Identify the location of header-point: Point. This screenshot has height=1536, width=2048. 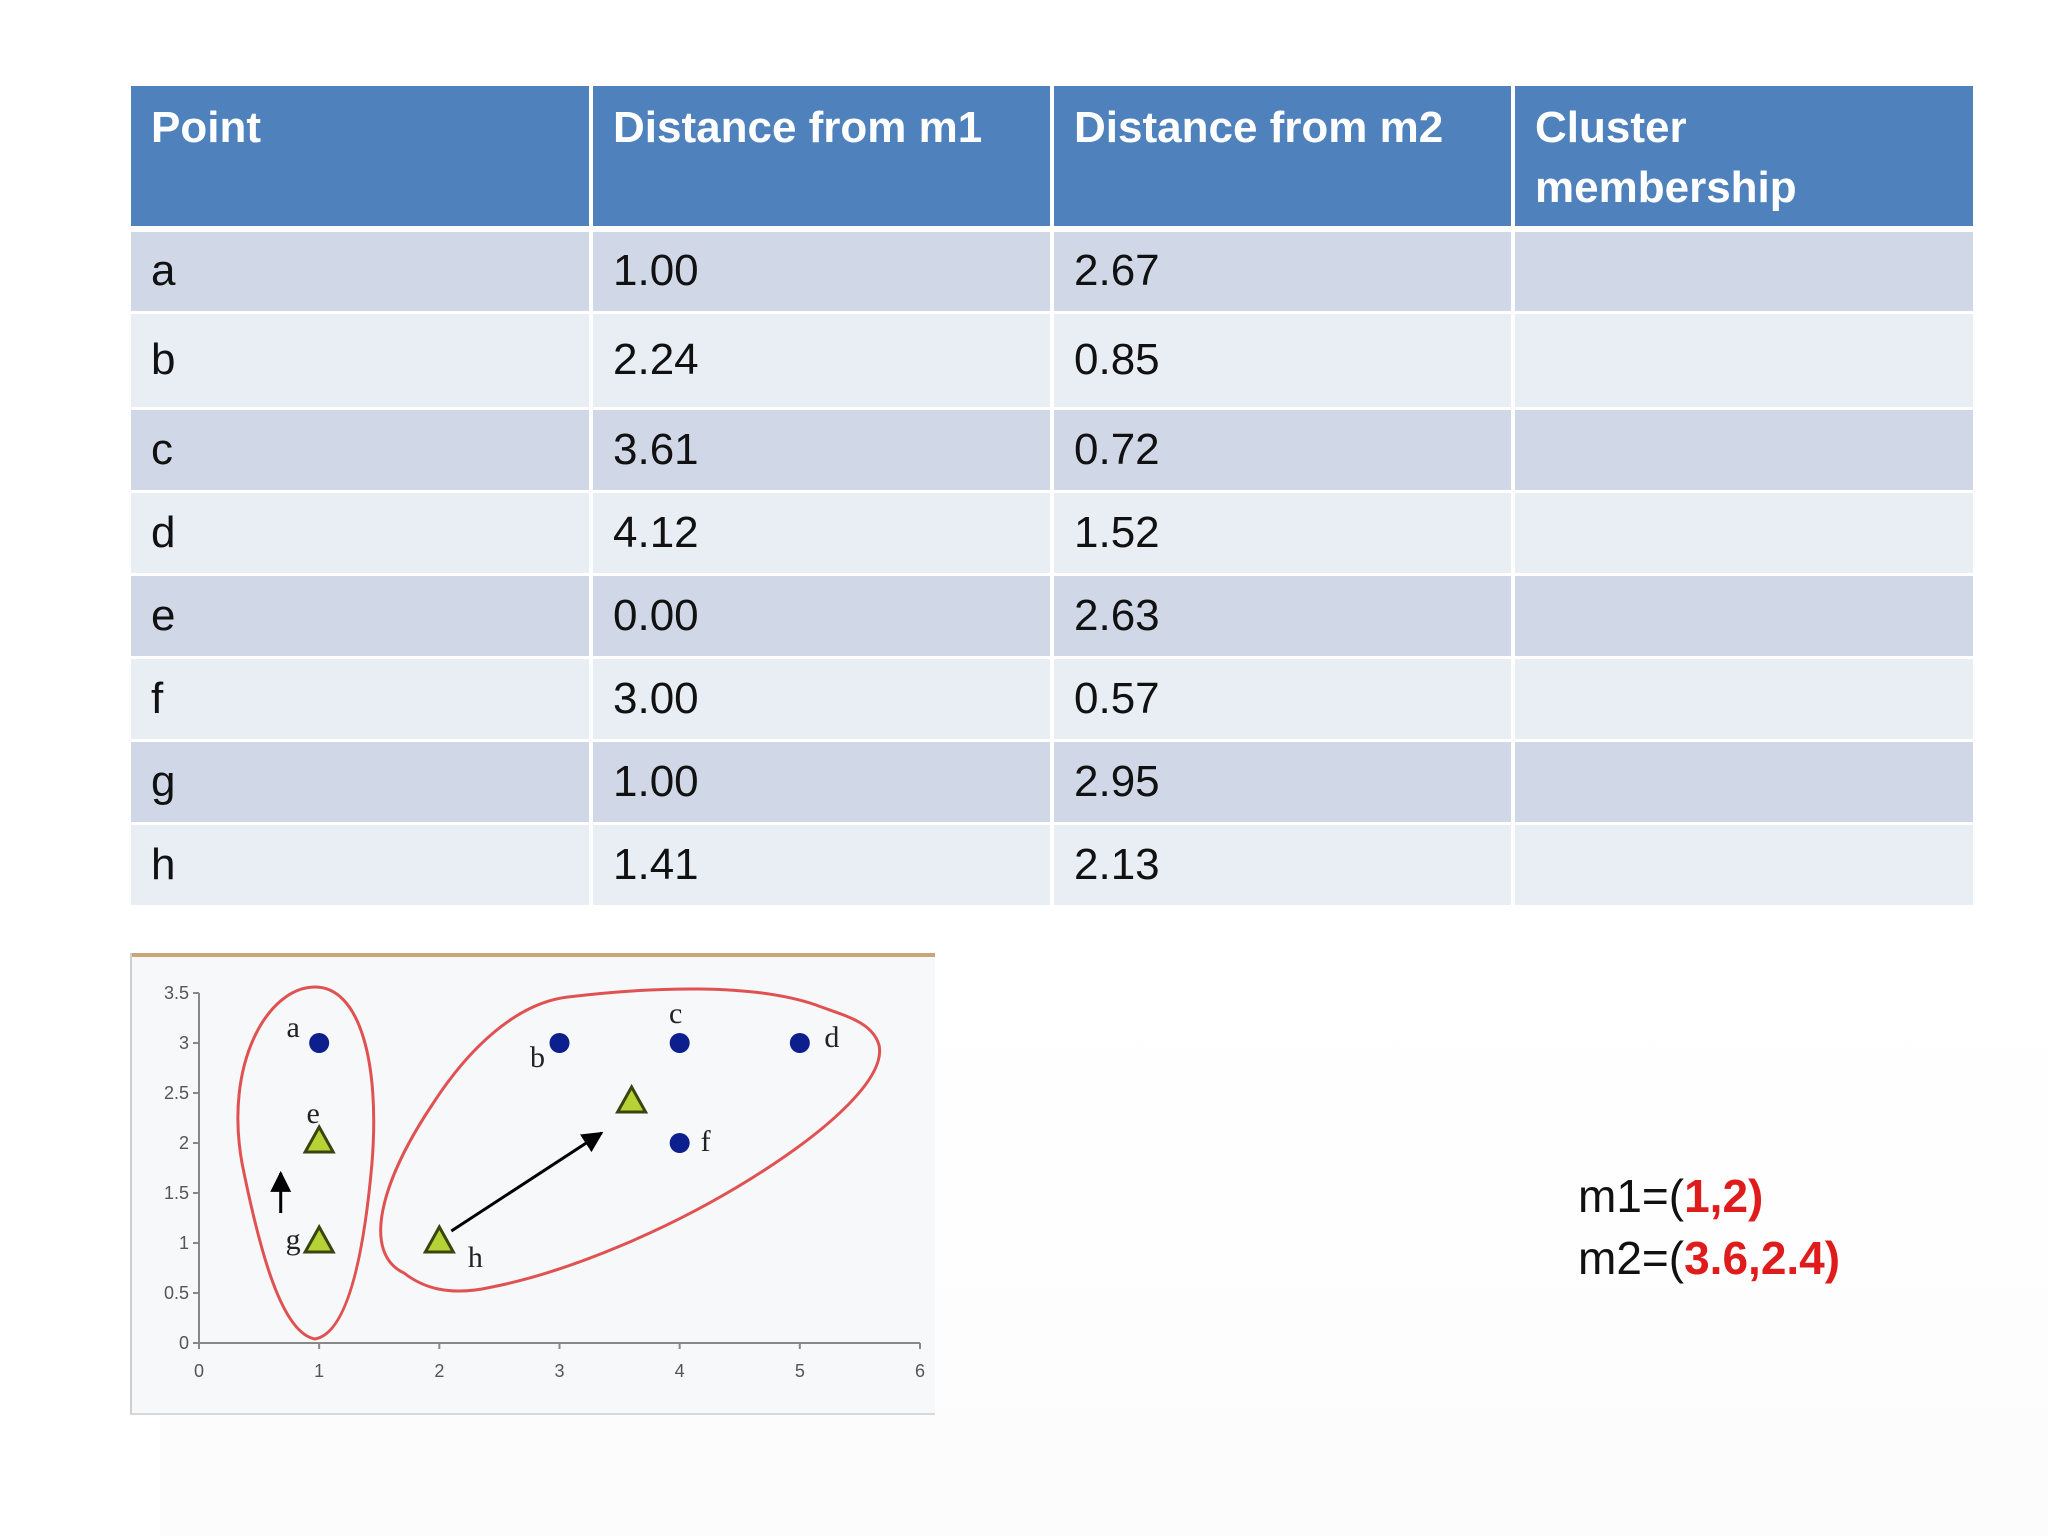
(362, 159).